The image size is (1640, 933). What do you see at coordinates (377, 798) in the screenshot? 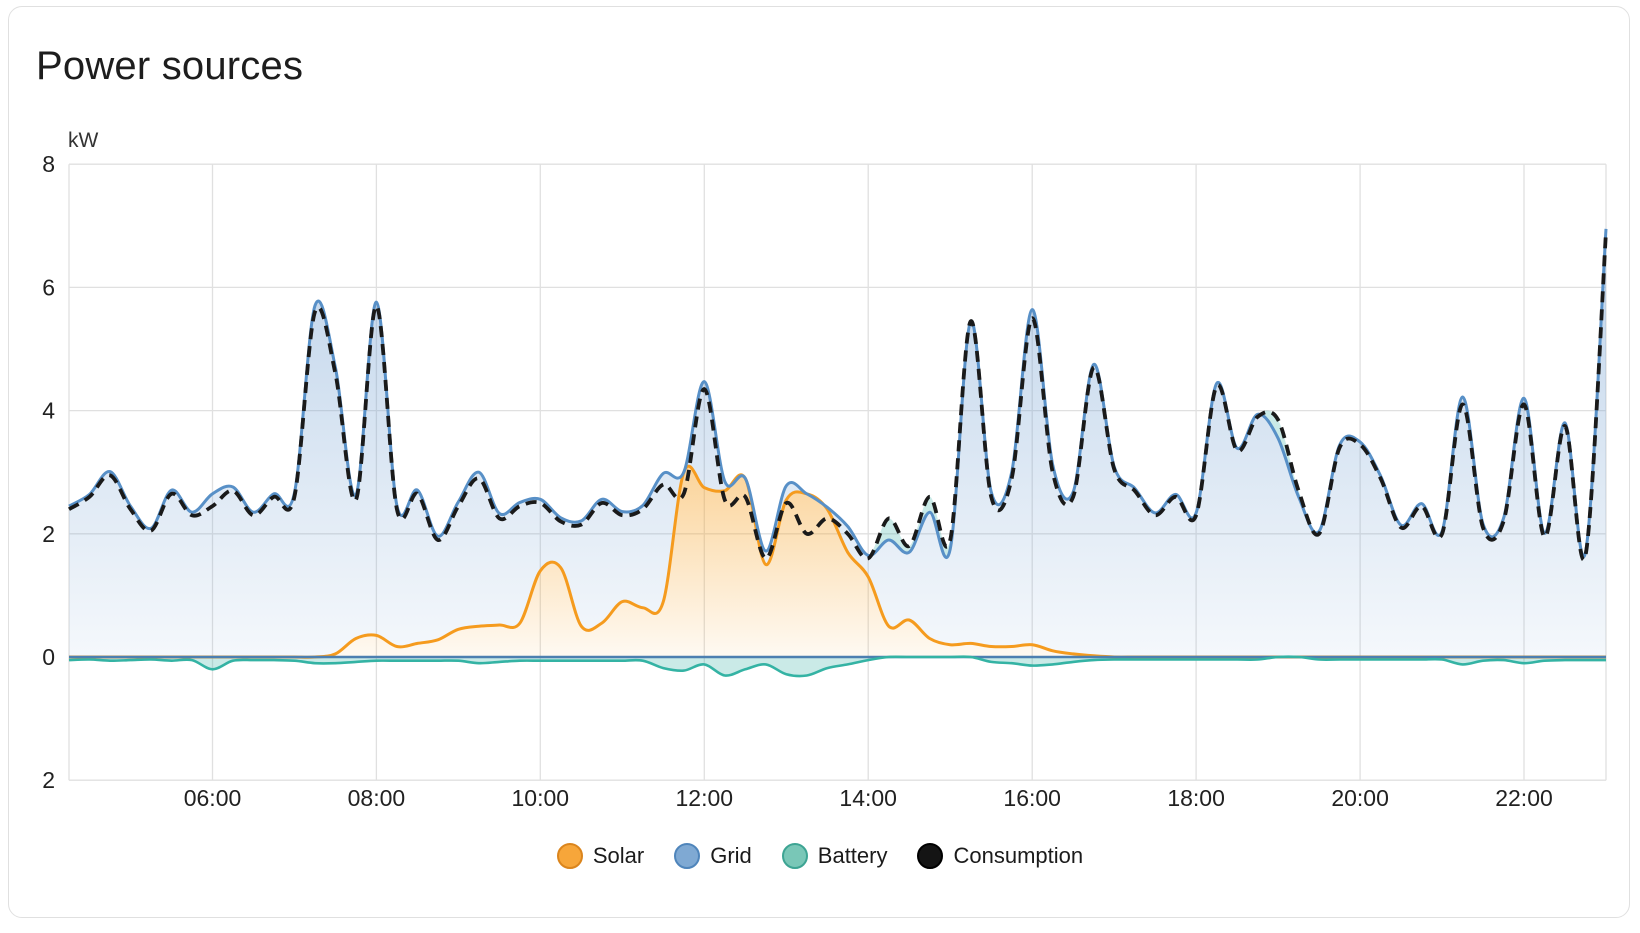
I see `x-tick-label: 08:00` at bounding box center [377, 798].